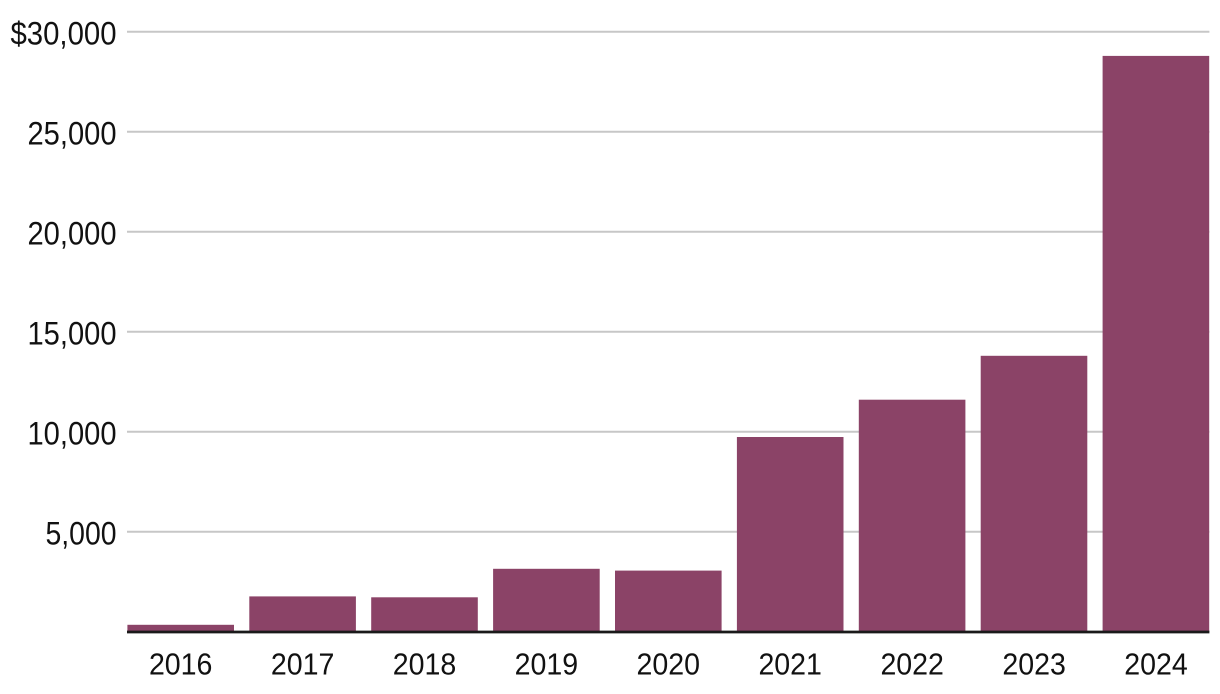  I want to click on svg-text: $30,000, so click(64, 33).